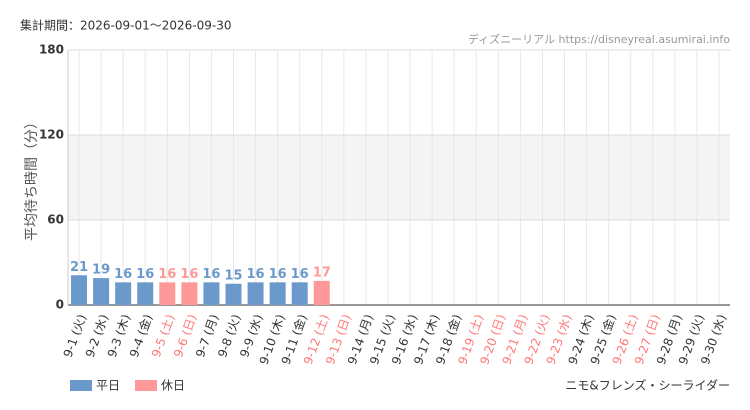 The height and width of the screenshot is (410, 750). What do you see at coordinates (173, 386) in the screenshot?
I see `legend-label: 休日` at bounding box center [173, 386].